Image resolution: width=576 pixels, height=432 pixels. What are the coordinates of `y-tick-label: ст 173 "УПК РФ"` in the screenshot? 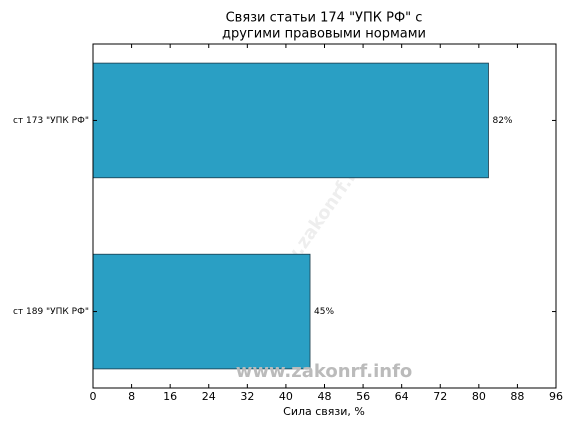 It's located at (51, 121).